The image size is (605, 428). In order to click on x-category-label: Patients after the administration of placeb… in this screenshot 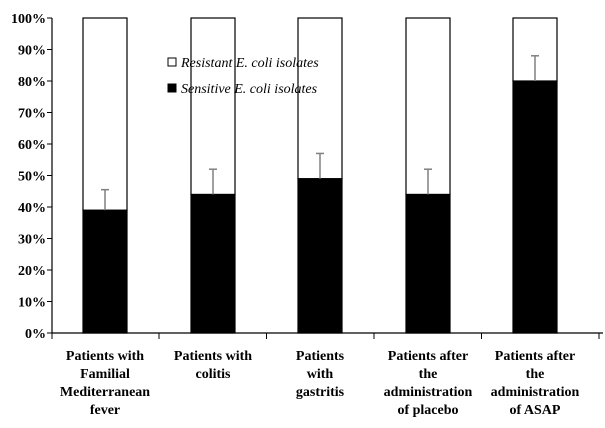, I will do `click(428, 383)`.